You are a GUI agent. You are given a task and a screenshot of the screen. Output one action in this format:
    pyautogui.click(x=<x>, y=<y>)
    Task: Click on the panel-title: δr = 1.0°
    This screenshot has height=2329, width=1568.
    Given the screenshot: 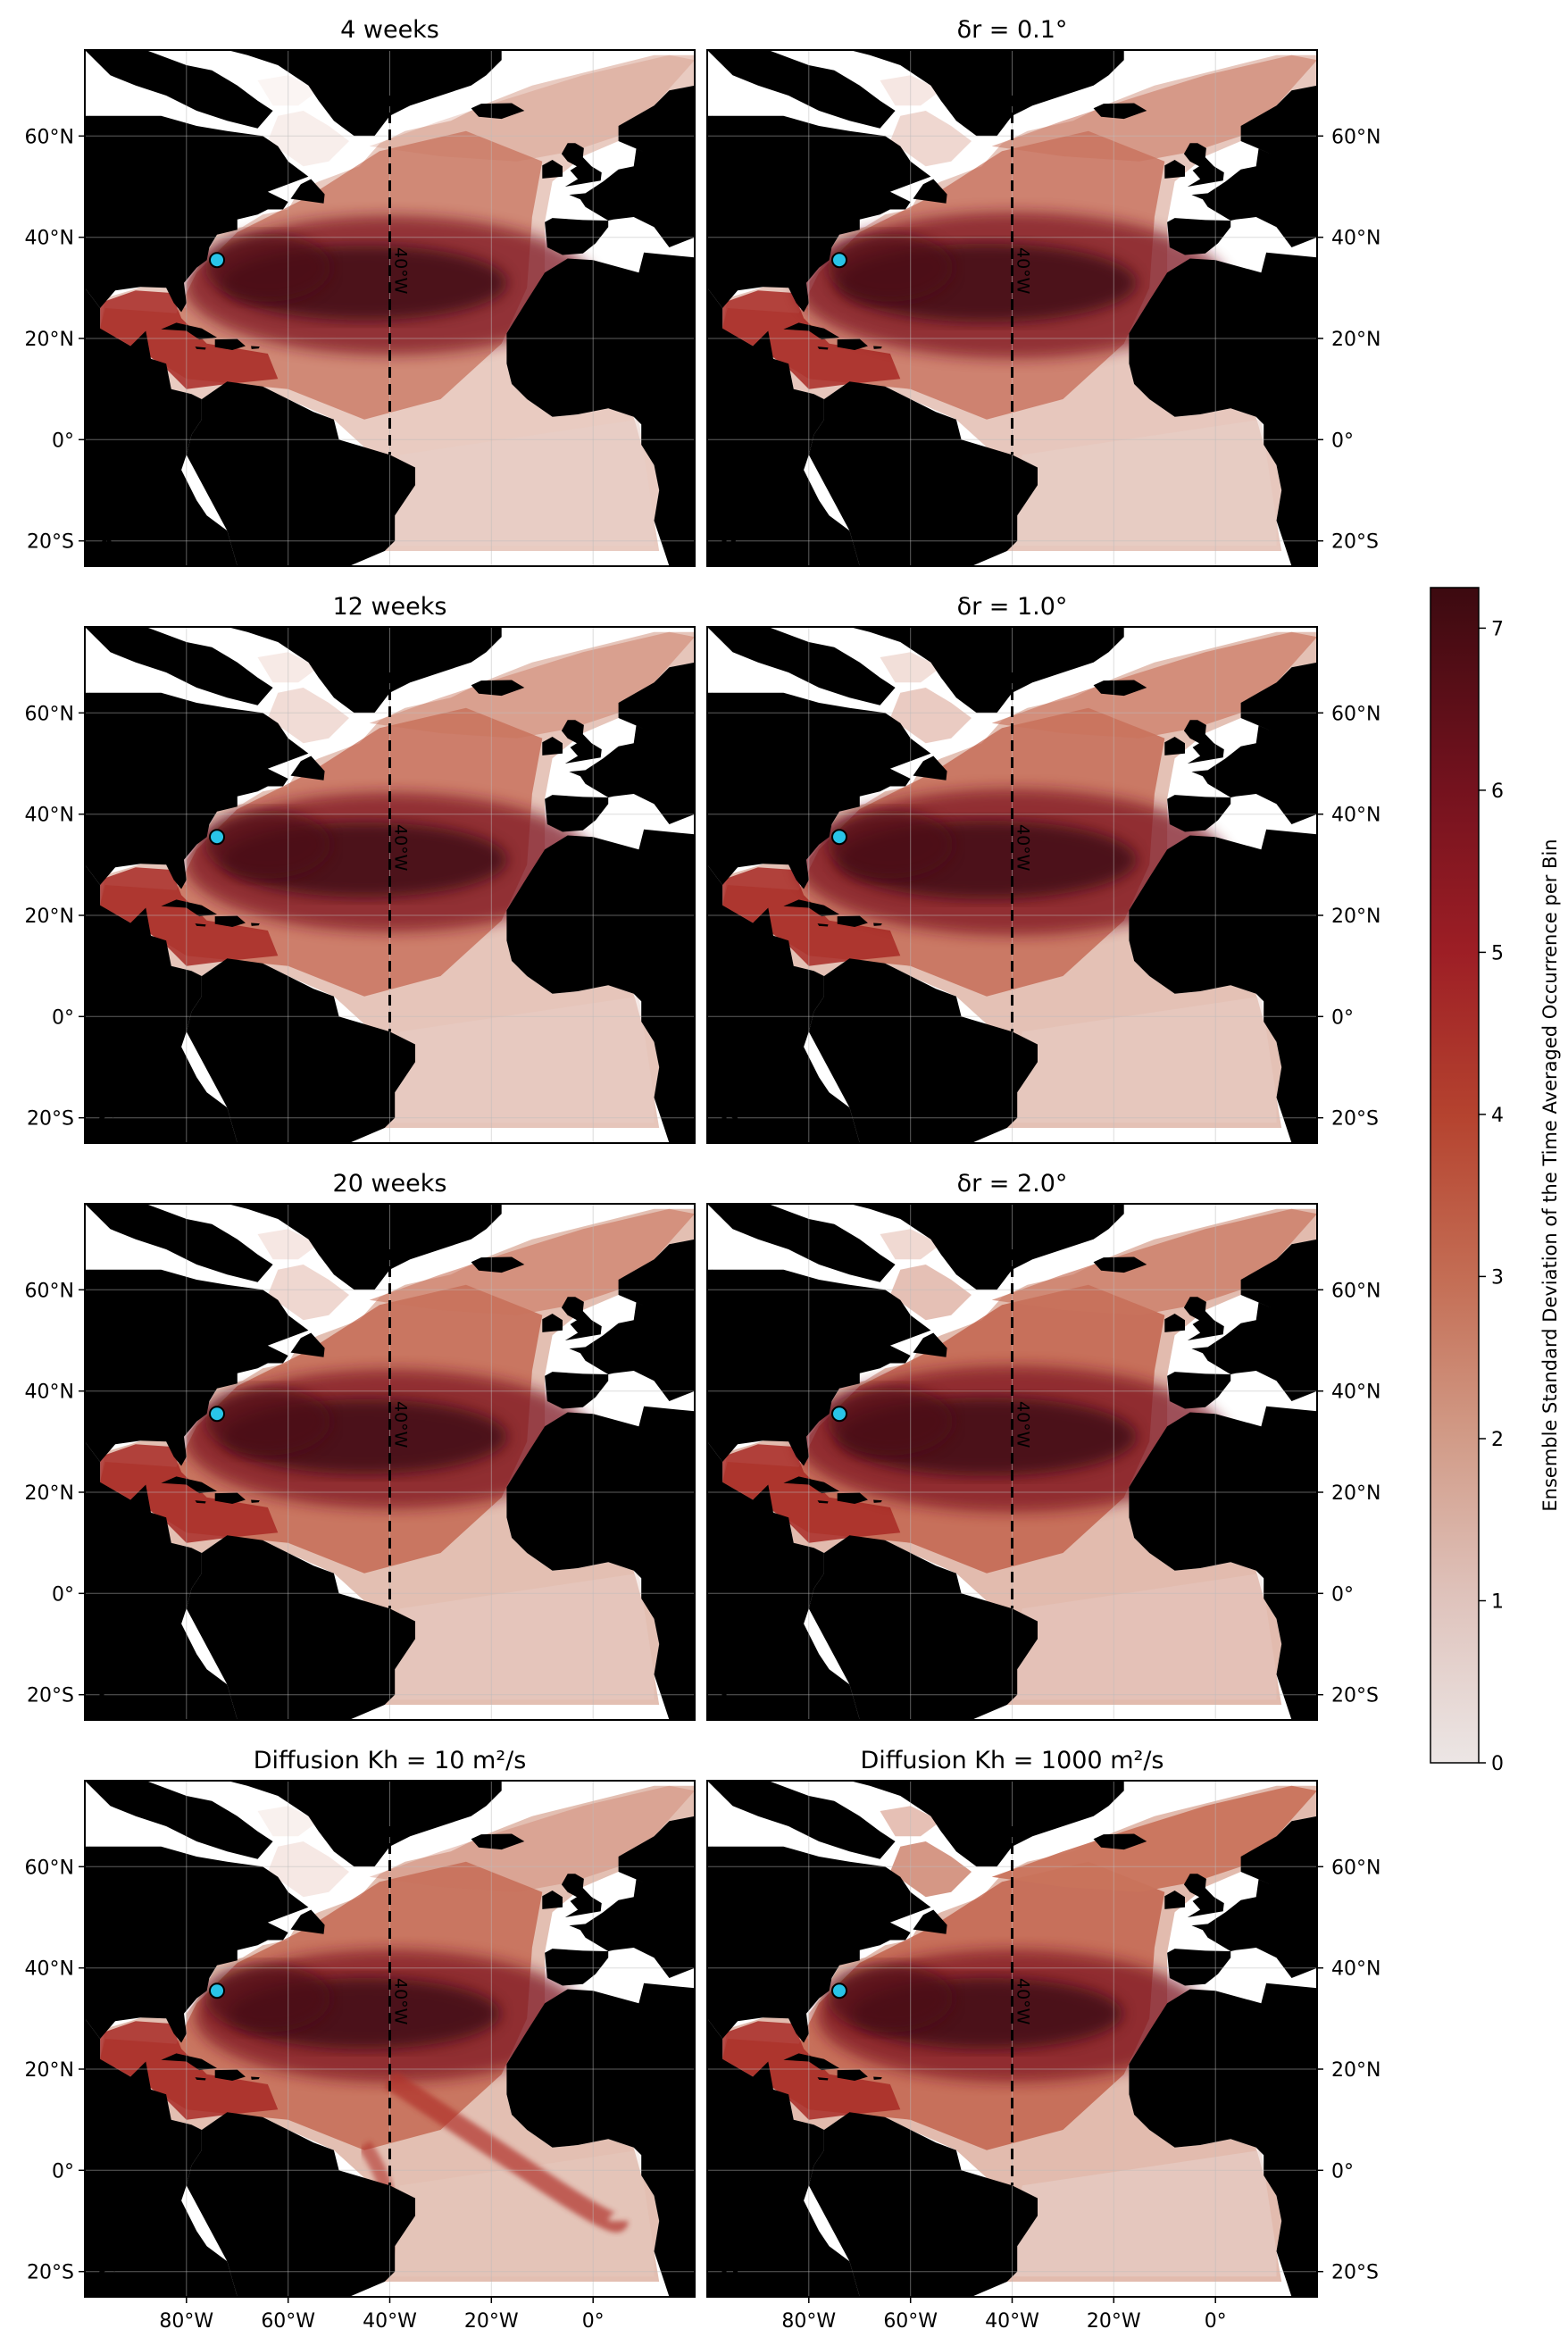 What is the action you would take?
    pyautogui.click(x=1012, y=607)
    